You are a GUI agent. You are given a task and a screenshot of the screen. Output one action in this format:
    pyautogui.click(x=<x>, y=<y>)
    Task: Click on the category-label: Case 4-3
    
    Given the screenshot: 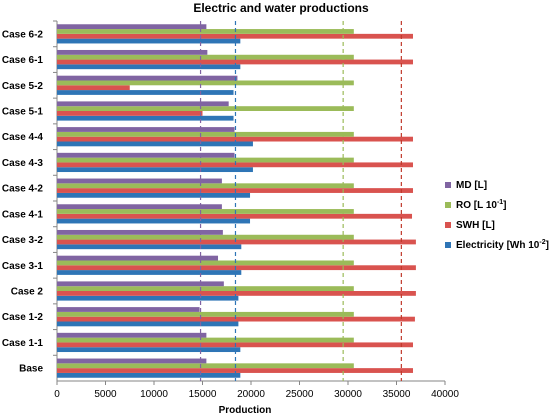 What is the action you would take?
    pyautogui.click(x=23, y=163)
    